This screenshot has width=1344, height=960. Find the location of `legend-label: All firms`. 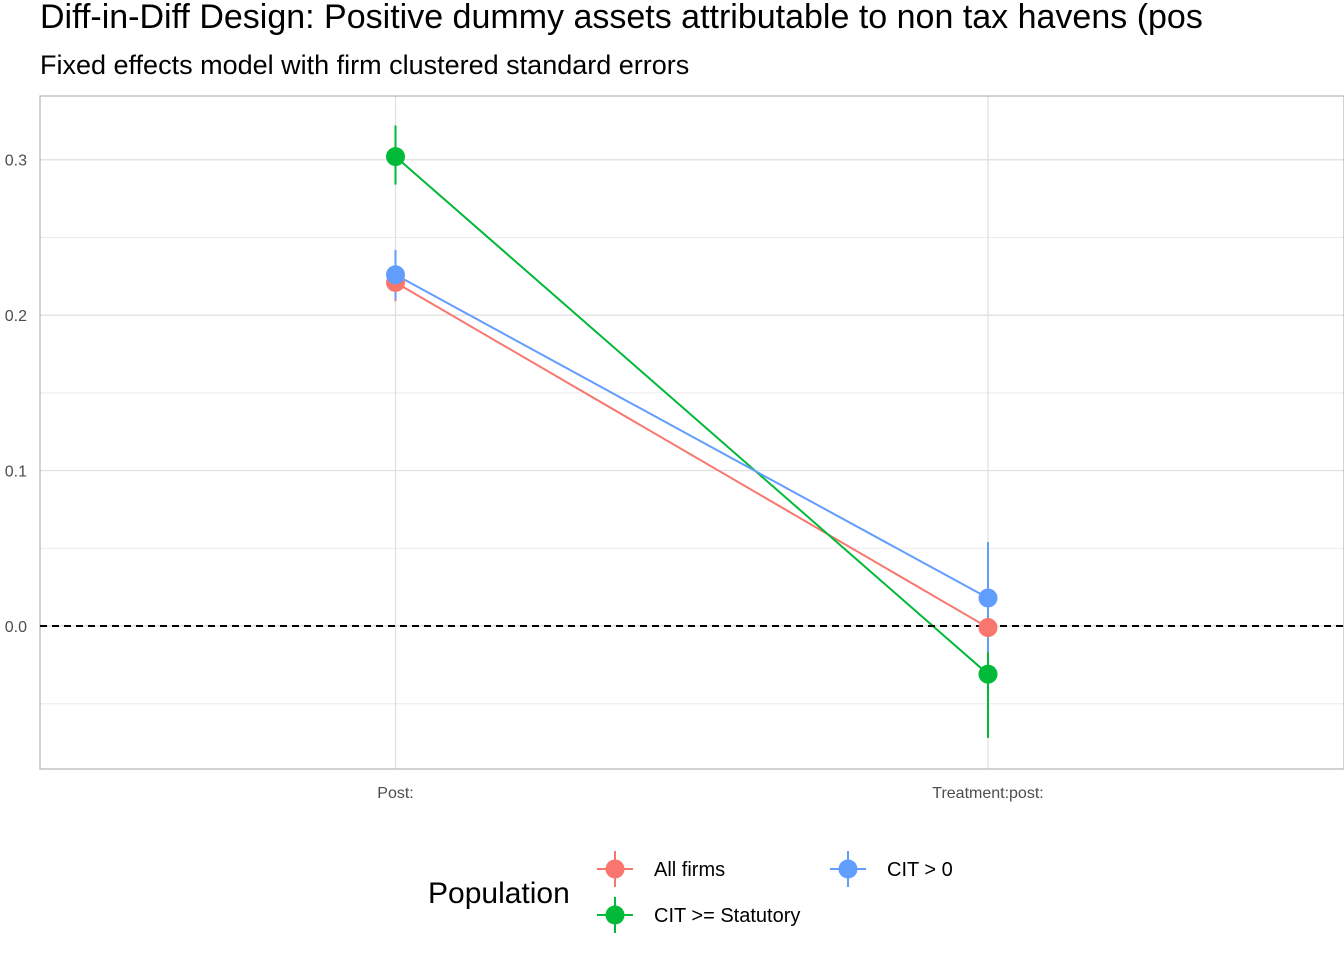

legend-label: All firms is located at coordinates (689, 870).